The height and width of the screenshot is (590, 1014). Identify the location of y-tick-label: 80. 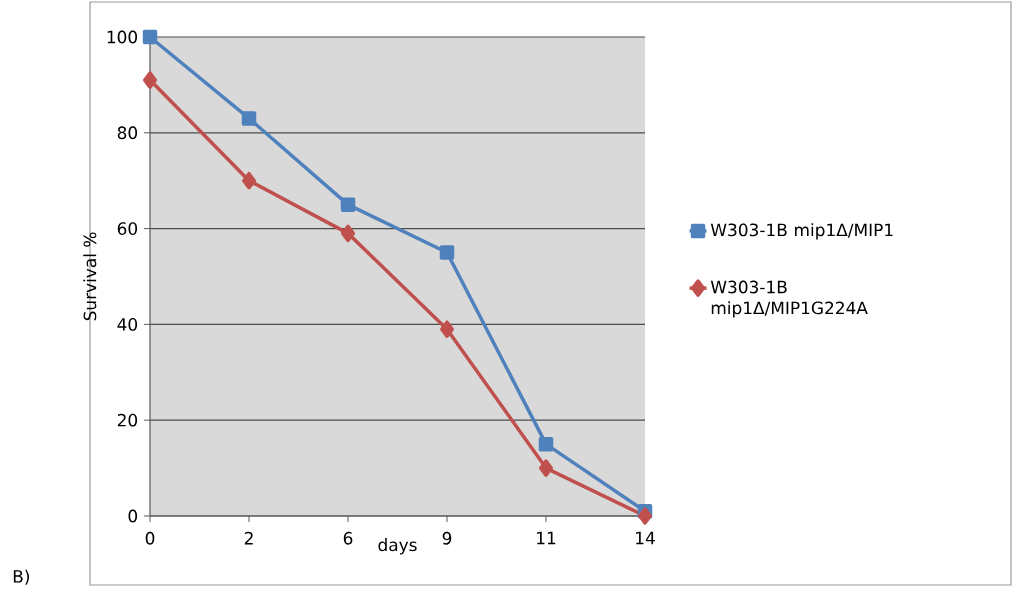
(127, 133).